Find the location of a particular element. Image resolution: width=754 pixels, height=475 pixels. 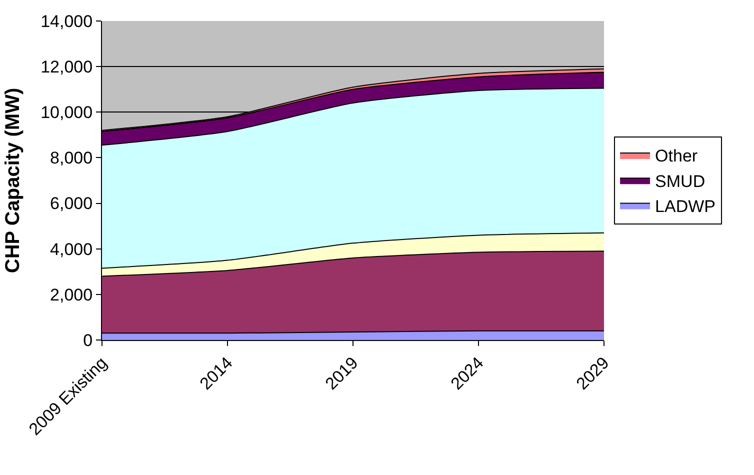

y-tick-label: 10,000 is located at coordinates (66, 112).